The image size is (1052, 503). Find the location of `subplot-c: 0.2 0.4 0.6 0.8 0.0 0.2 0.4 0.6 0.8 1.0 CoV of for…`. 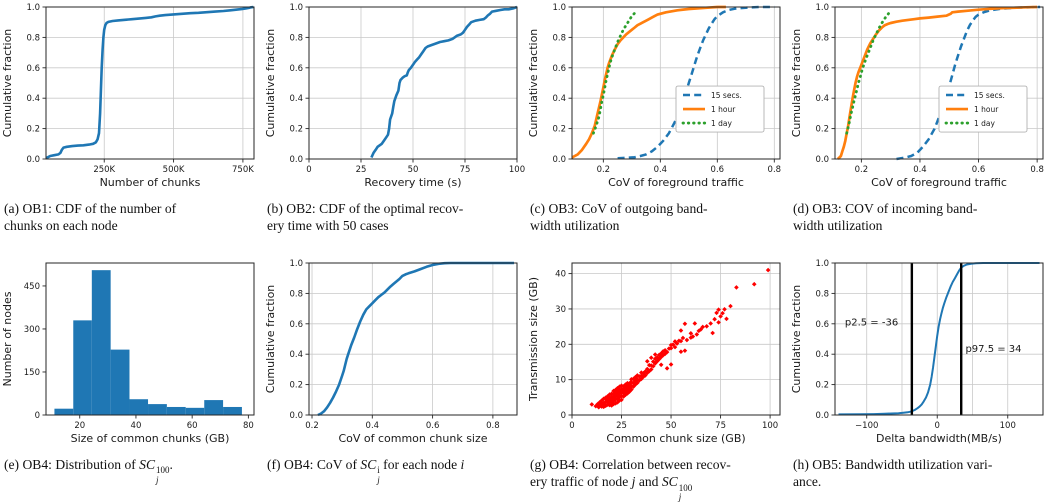

subplot-c: 0.2 0.4 0.6 0.8 0.0 0.2 0.4 0.6 0.8 1.0 CoV of for… is located at coordinates (657, 125).